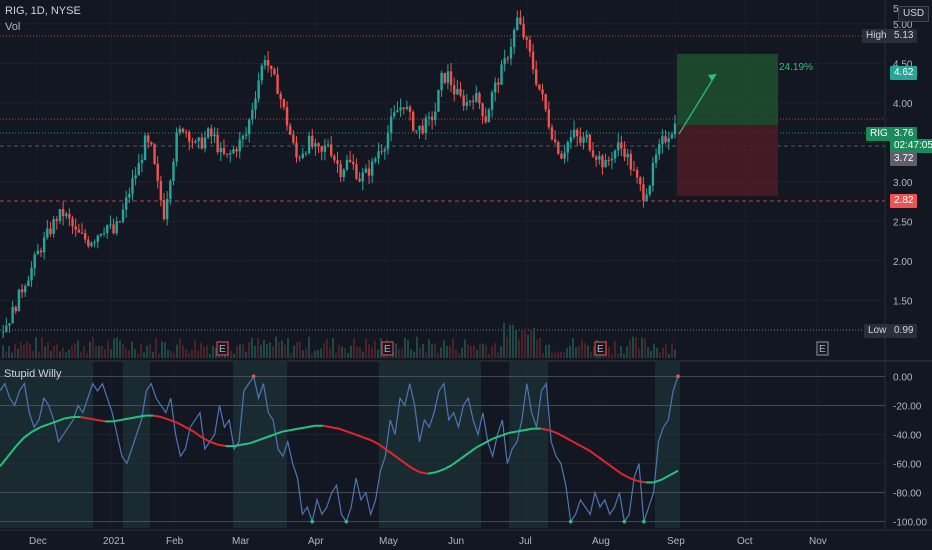 The height and width of the screenshot is (550, 932). I want to click on currency-button: USD, so click(914, 14).